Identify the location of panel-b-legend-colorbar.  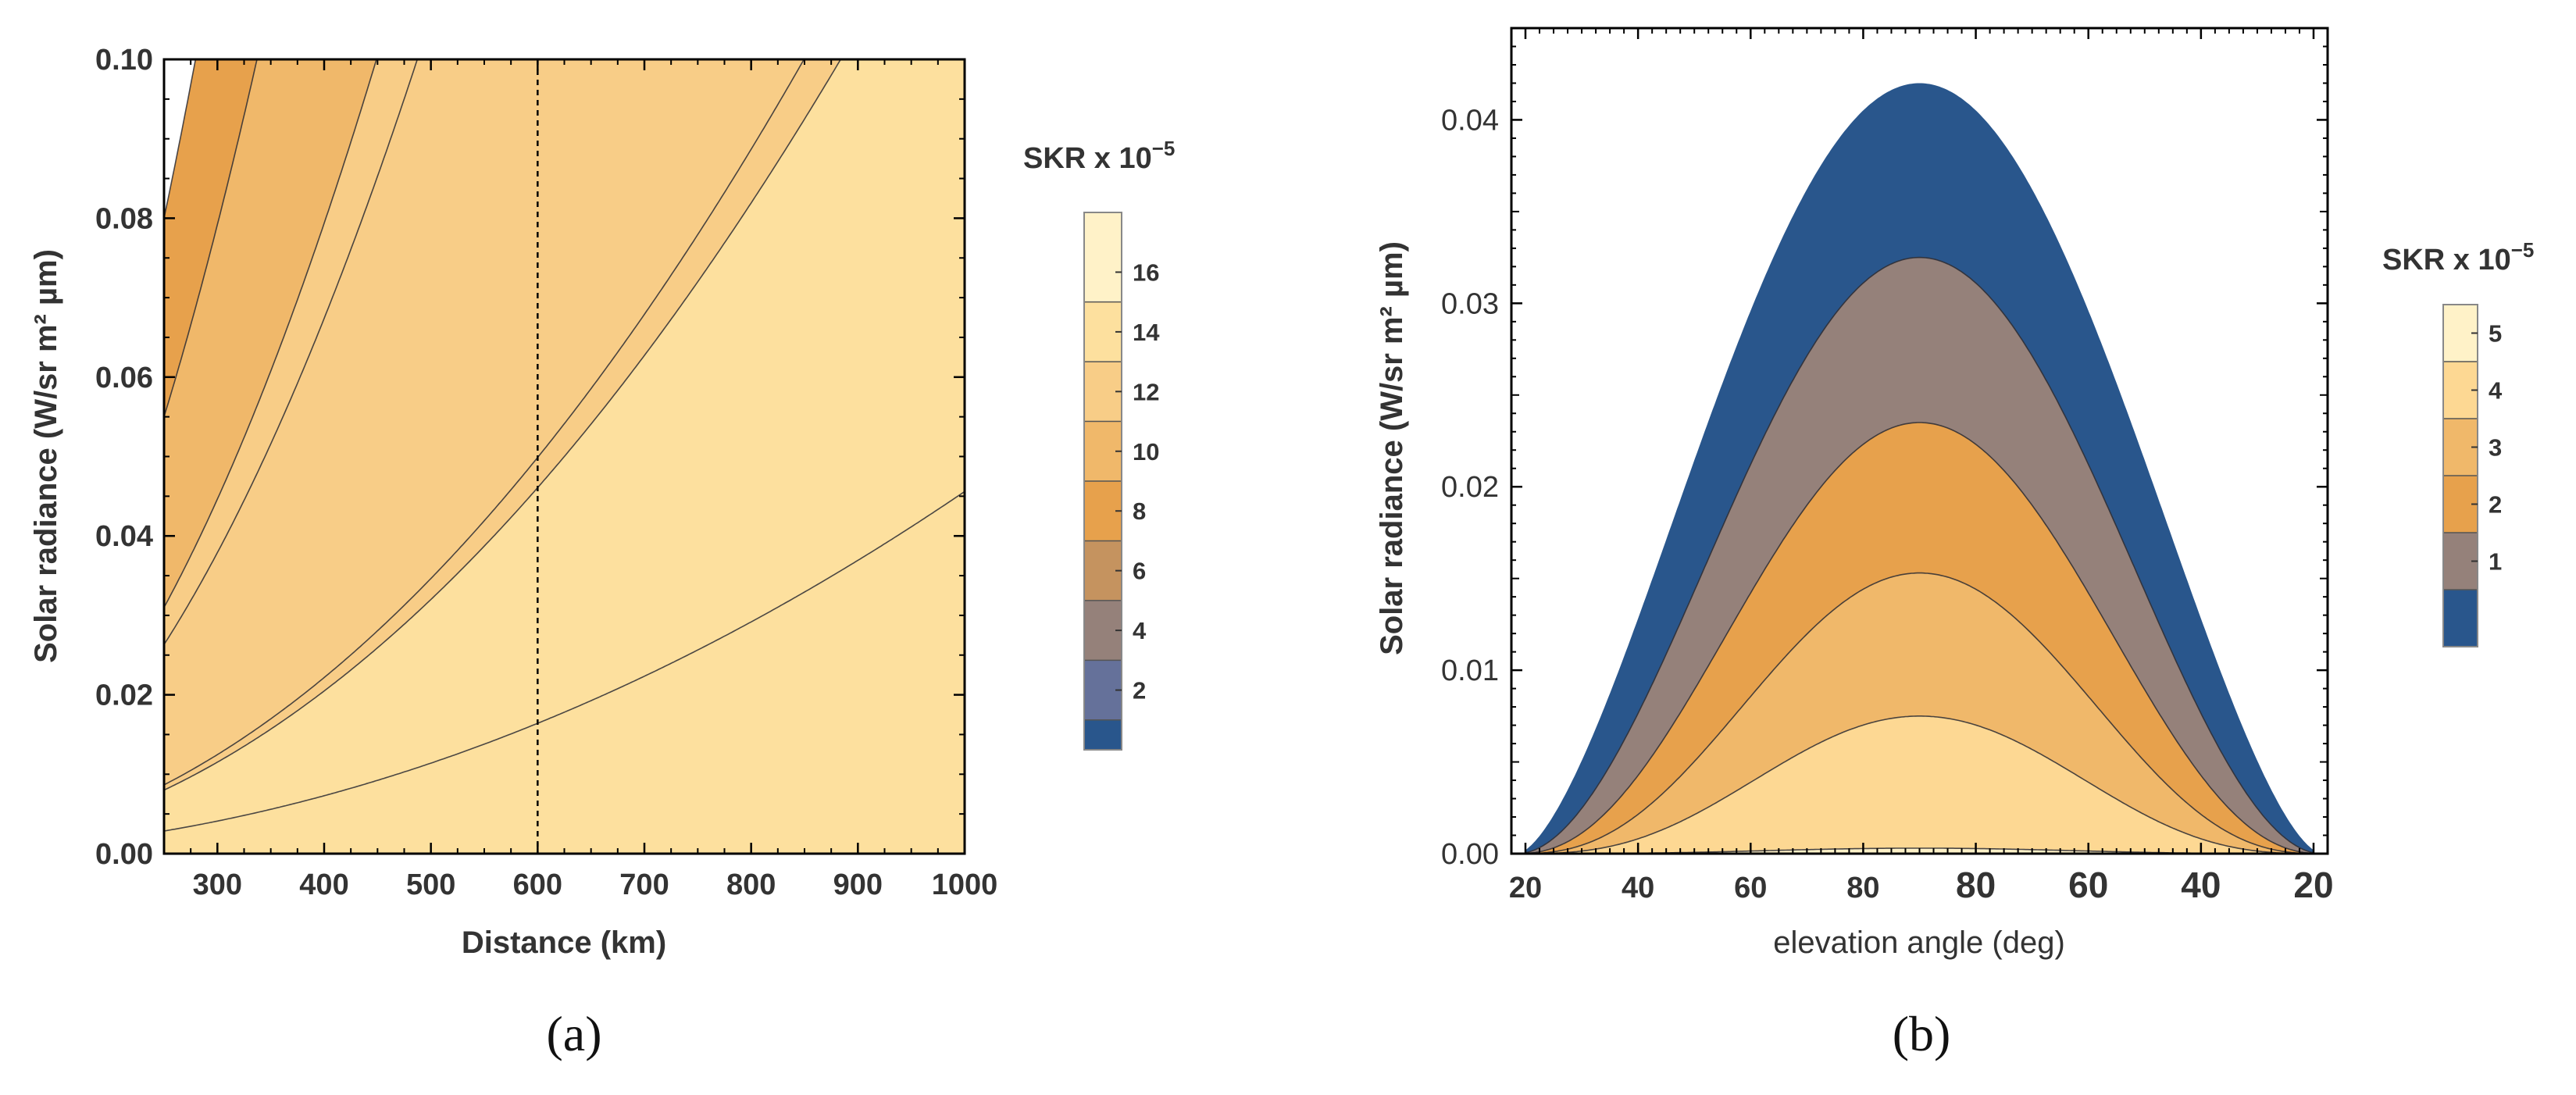
(2460, 475).